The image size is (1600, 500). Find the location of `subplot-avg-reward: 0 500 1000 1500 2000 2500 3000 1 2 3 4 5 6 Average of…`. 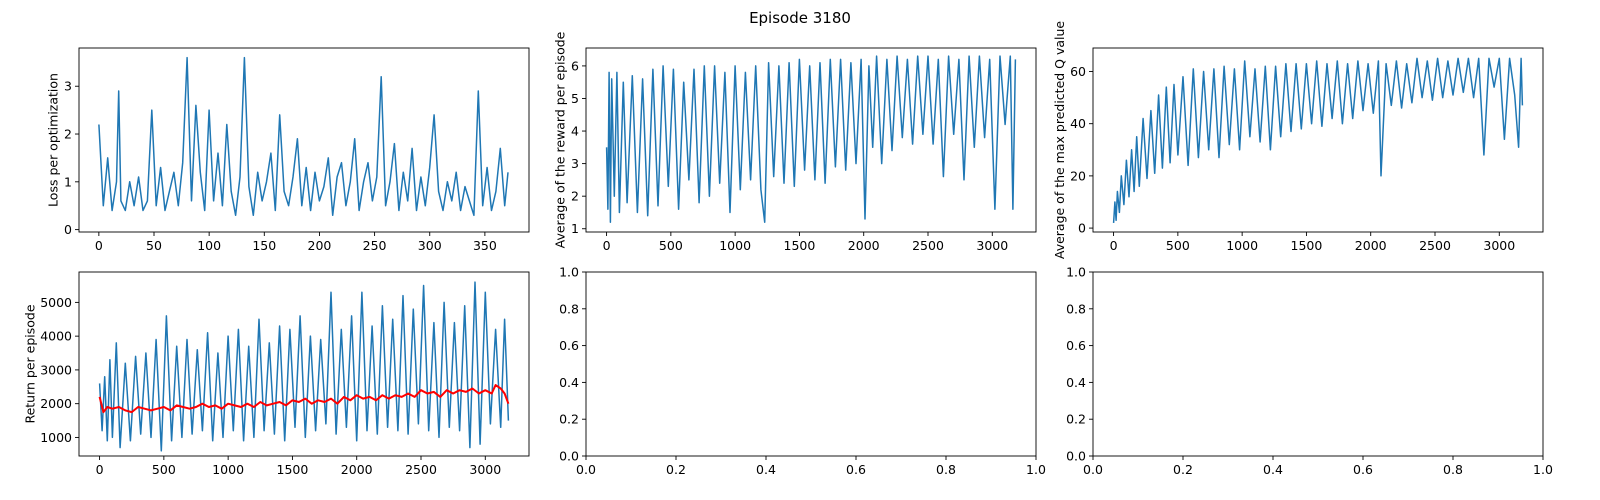

subplot-avg-reward: 0 500 1000 1500 2000 2500 3000 1 2 3 4 5 6 Average of… is located at coordinates (794, 142).